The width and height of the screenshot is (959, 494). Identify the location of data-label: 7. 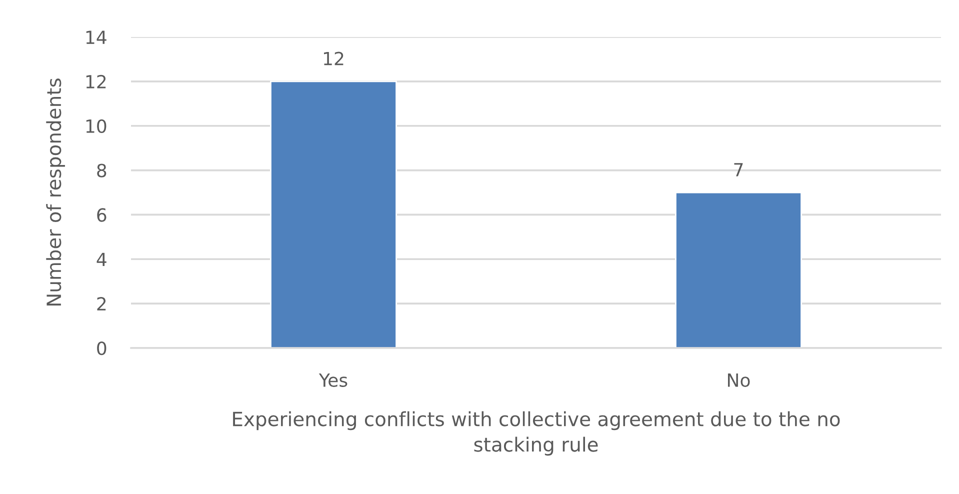
(738, 169).